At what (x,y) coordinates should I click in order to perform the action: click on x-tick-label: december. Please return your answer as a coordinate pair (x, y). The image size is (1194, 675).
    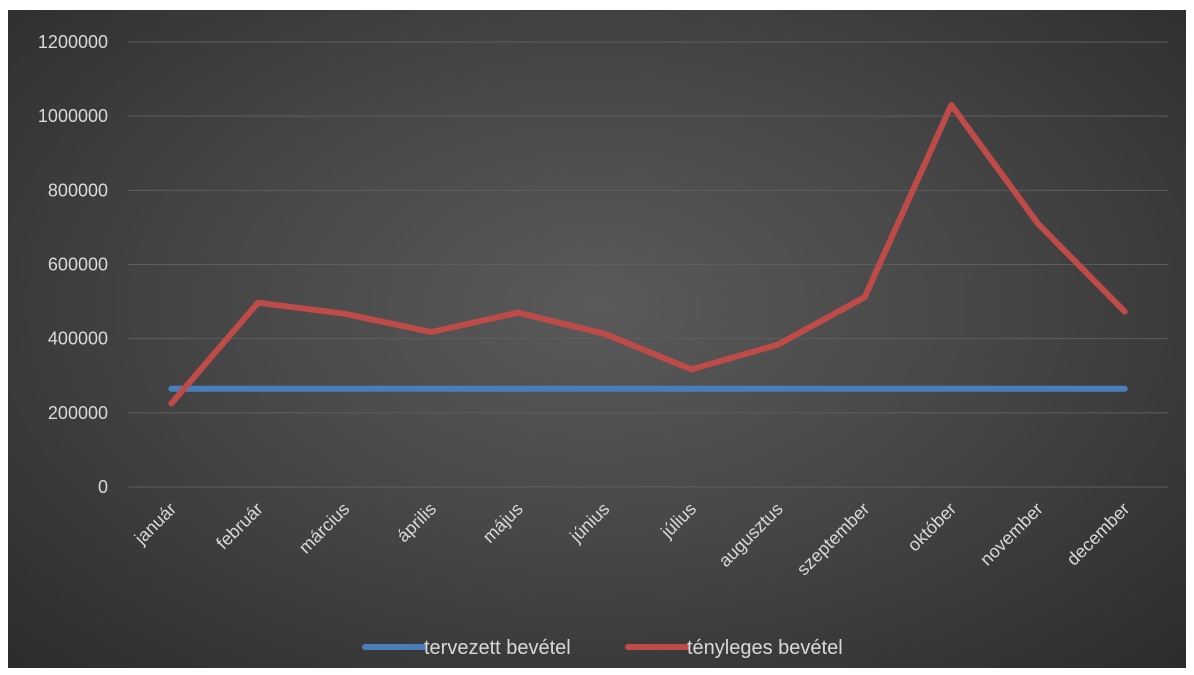
    Looking at the image, I should click on (1098, 534).